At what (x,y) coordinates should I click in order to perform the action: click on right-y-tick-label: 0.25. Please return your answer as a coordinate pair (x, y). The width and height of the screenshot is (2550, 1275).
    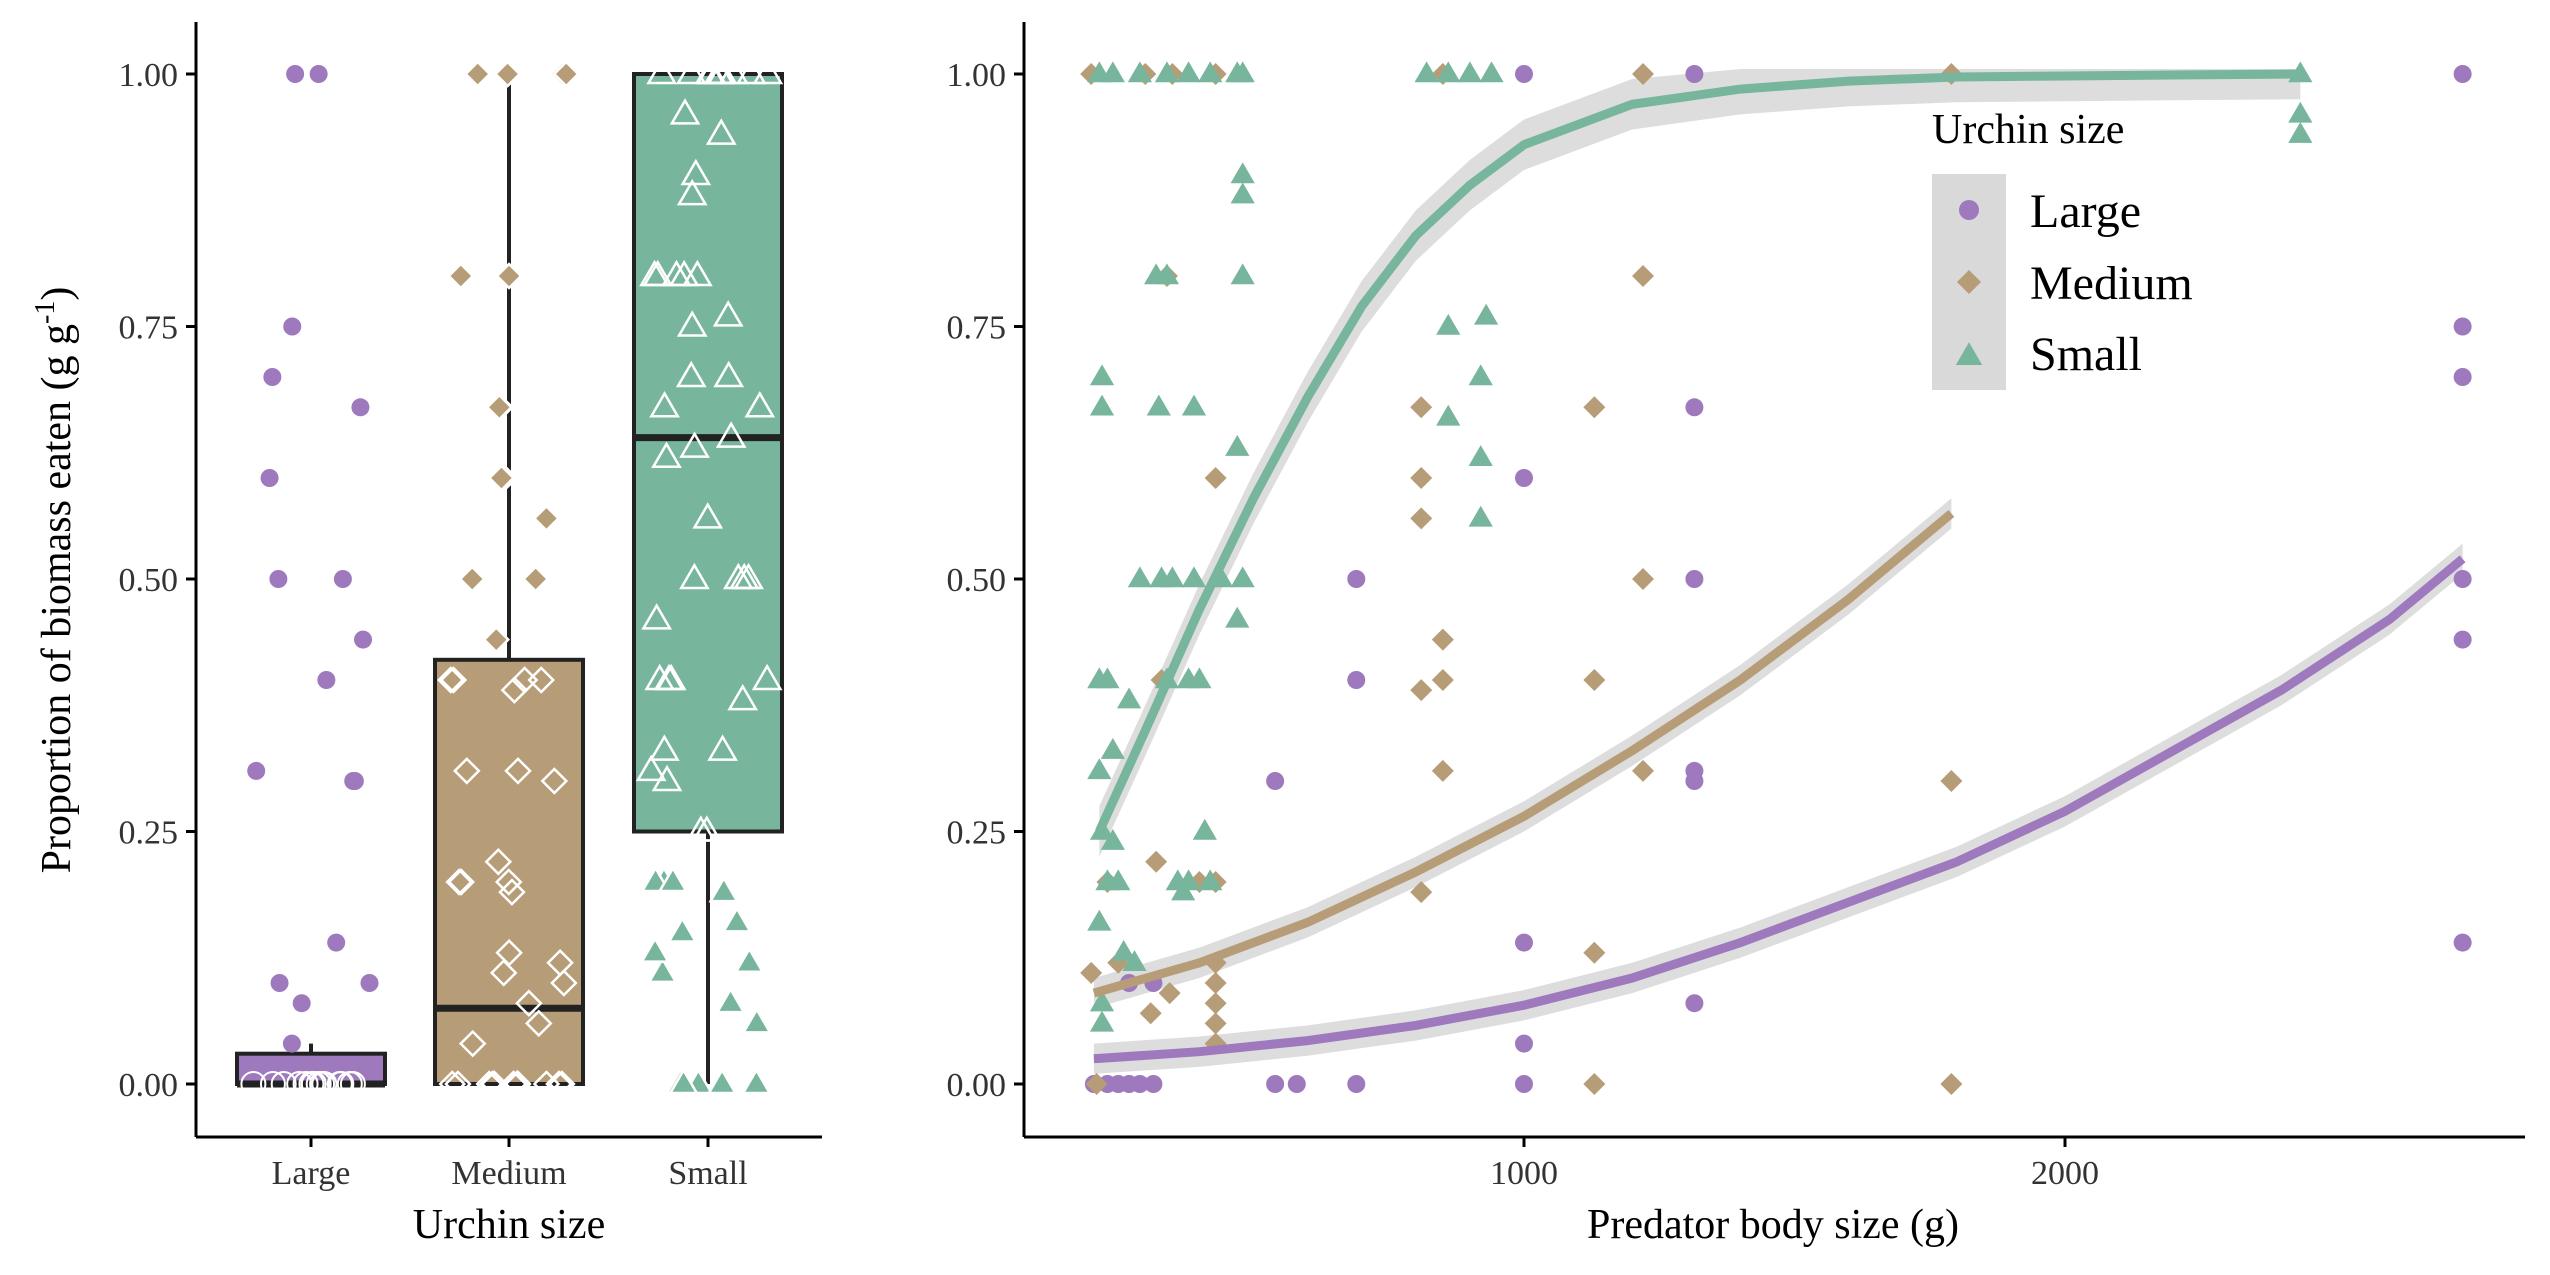
    Looking at the image, I should click on (977, 833).